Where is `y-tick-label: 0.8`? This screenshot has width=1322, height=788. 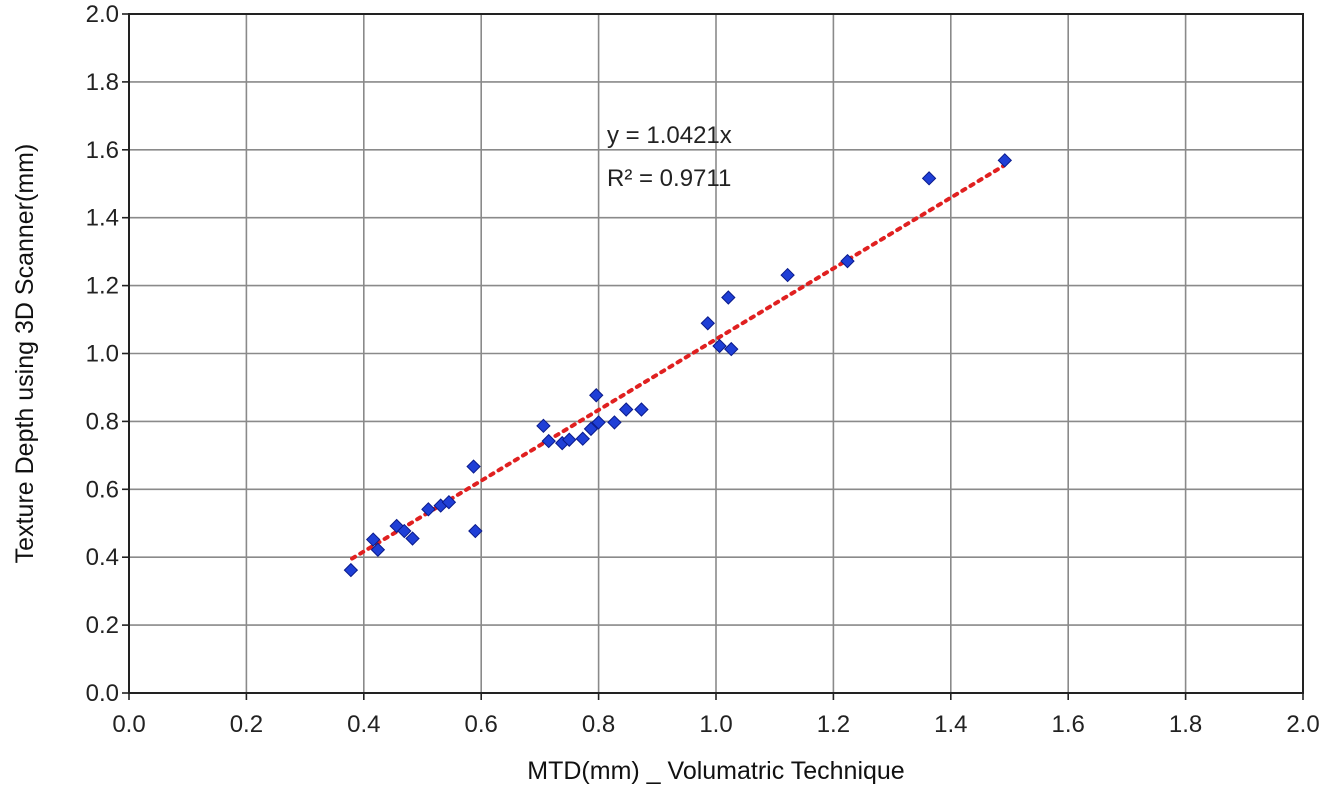 y-tick-label: 0.8 is located at coordinates (102, 421).